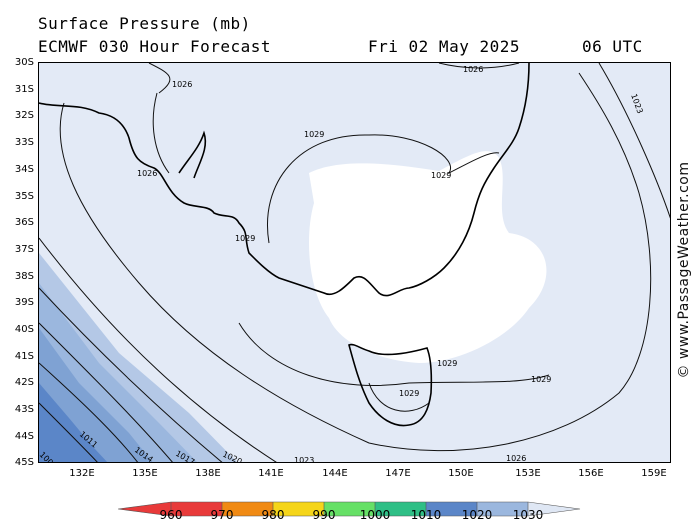  What do you see at coordinates (145, 473) in the screenshot?
I see `lon-label: 135E` at bounding box center [145, 473].